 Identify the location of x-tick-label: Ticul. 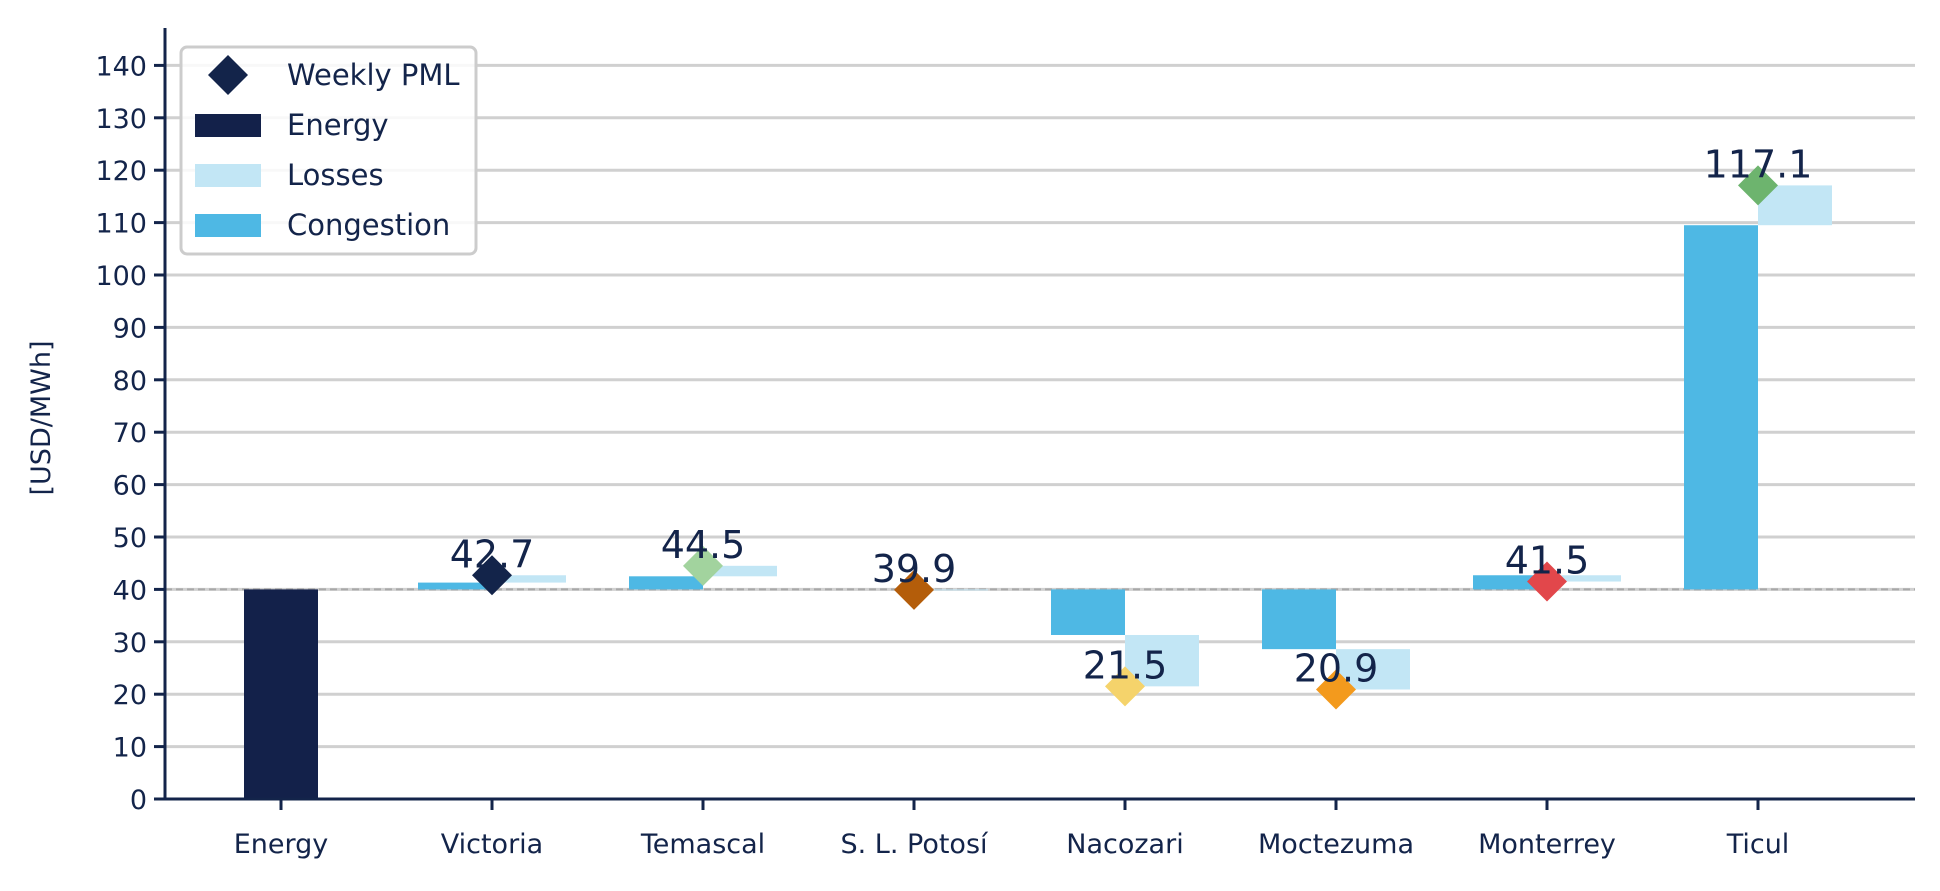
(1758, 844).